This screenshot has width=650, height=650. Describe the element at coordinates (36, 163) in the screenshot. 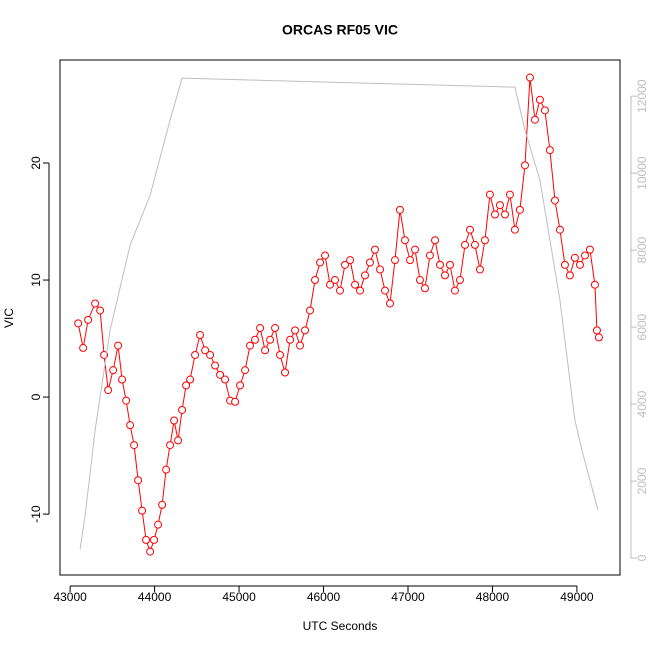

I see `y-tick-label: 20` at that location.